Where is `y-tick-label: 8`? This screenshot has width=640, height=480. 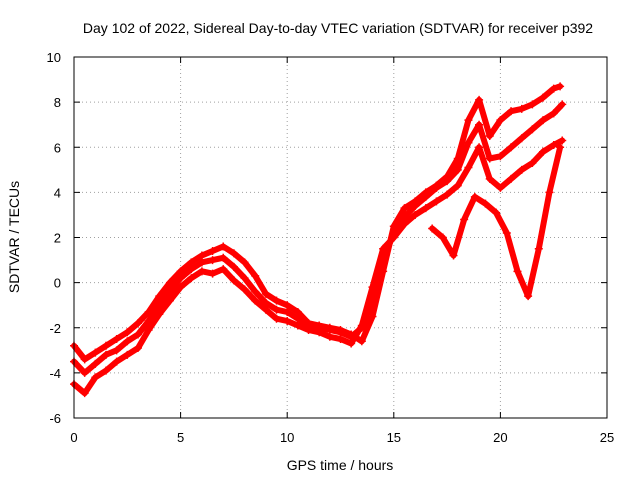 y-tick-label: 8 is located at coordinates (57, 102).